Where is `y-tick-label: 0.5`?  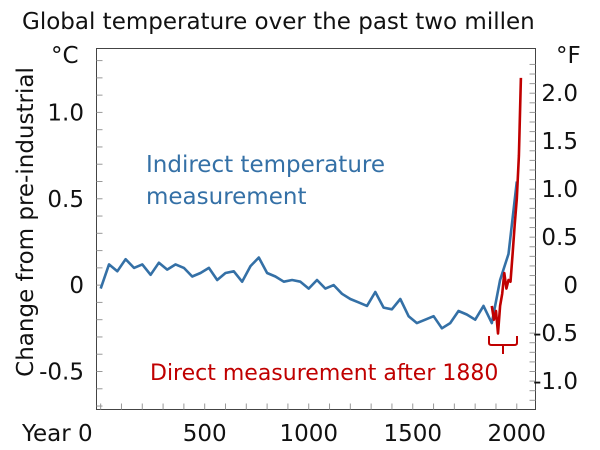 y-tick-label: 0.5 is located at coordinates (65, 200).